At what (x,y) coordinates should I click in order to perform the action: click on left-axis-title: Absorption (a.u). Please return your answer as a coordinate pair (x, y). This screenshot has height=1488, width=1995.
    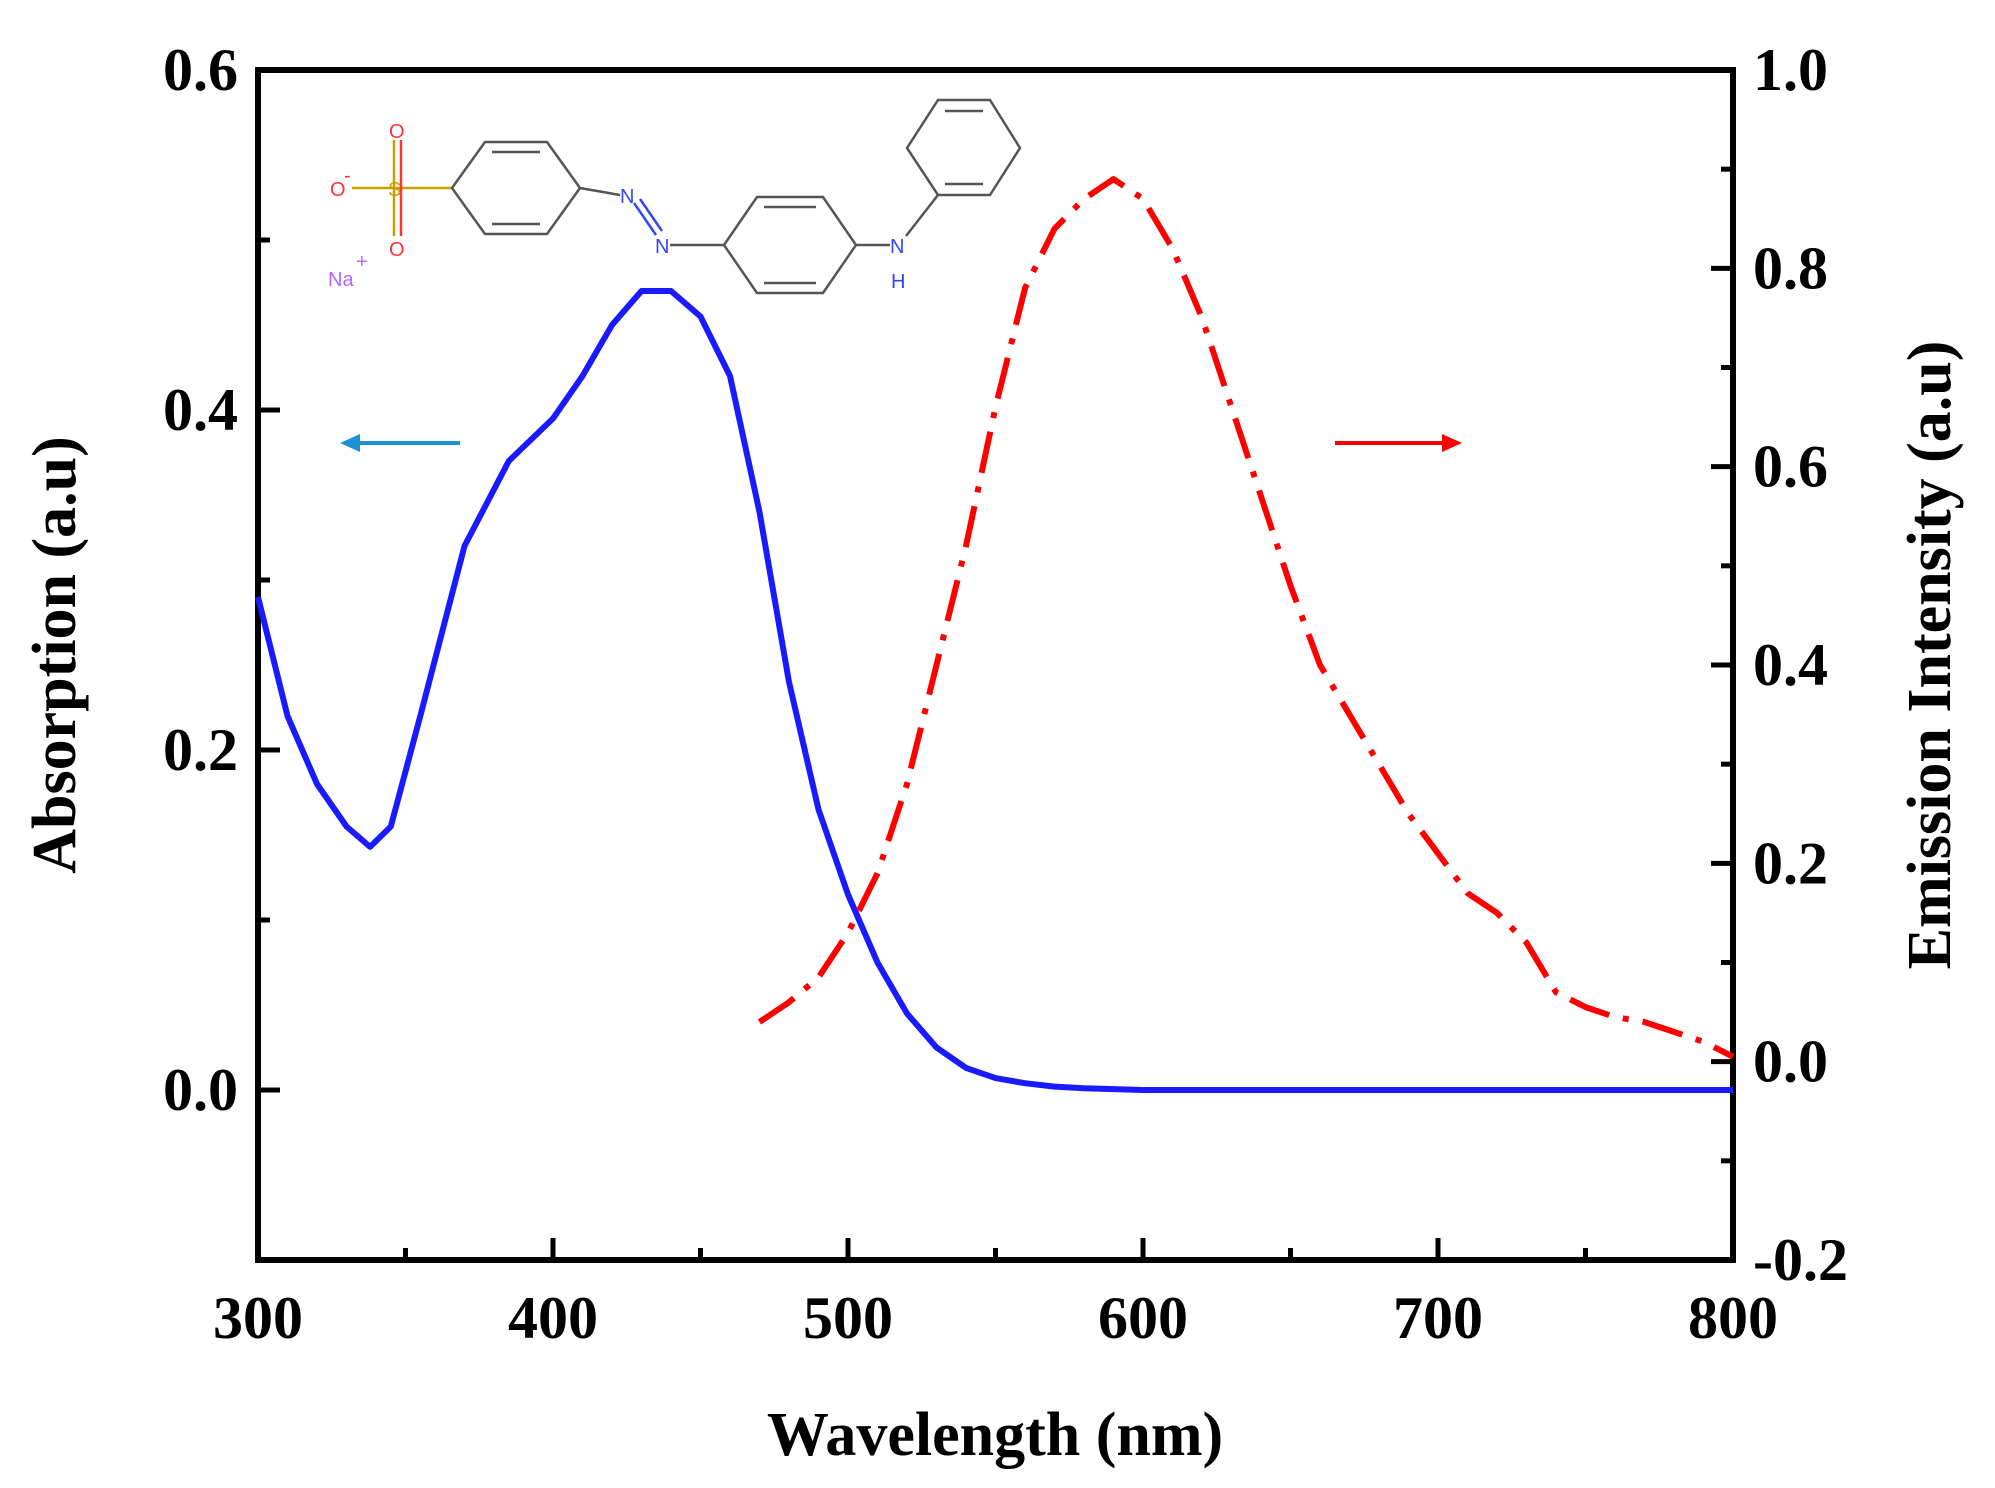
    Looking at the image, I should click on (55, 655).